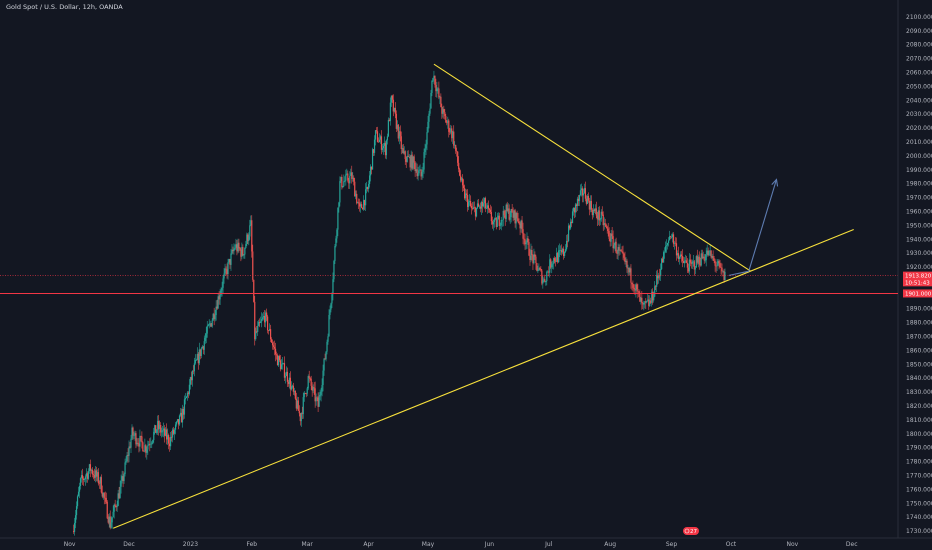 The height and width of the screenshot is (550, 932). What do you see at coordinates (919, 350) in the screenshot?
I see `y-tick-label: 1860.000` at bounding box center [919, 350].